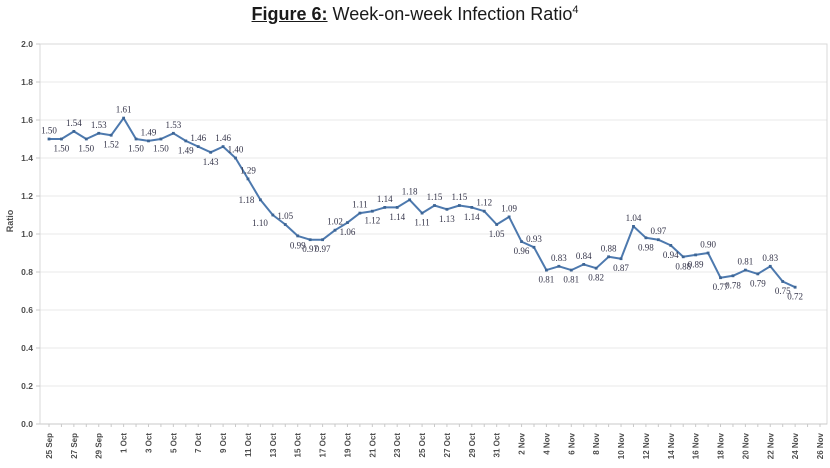 The width and height of the screenshot is (830, 468). What do you see at coordinates (27, 234) in the screenshot?
I see `y-tick-label: 1.0` at bounding box center [27, 234].